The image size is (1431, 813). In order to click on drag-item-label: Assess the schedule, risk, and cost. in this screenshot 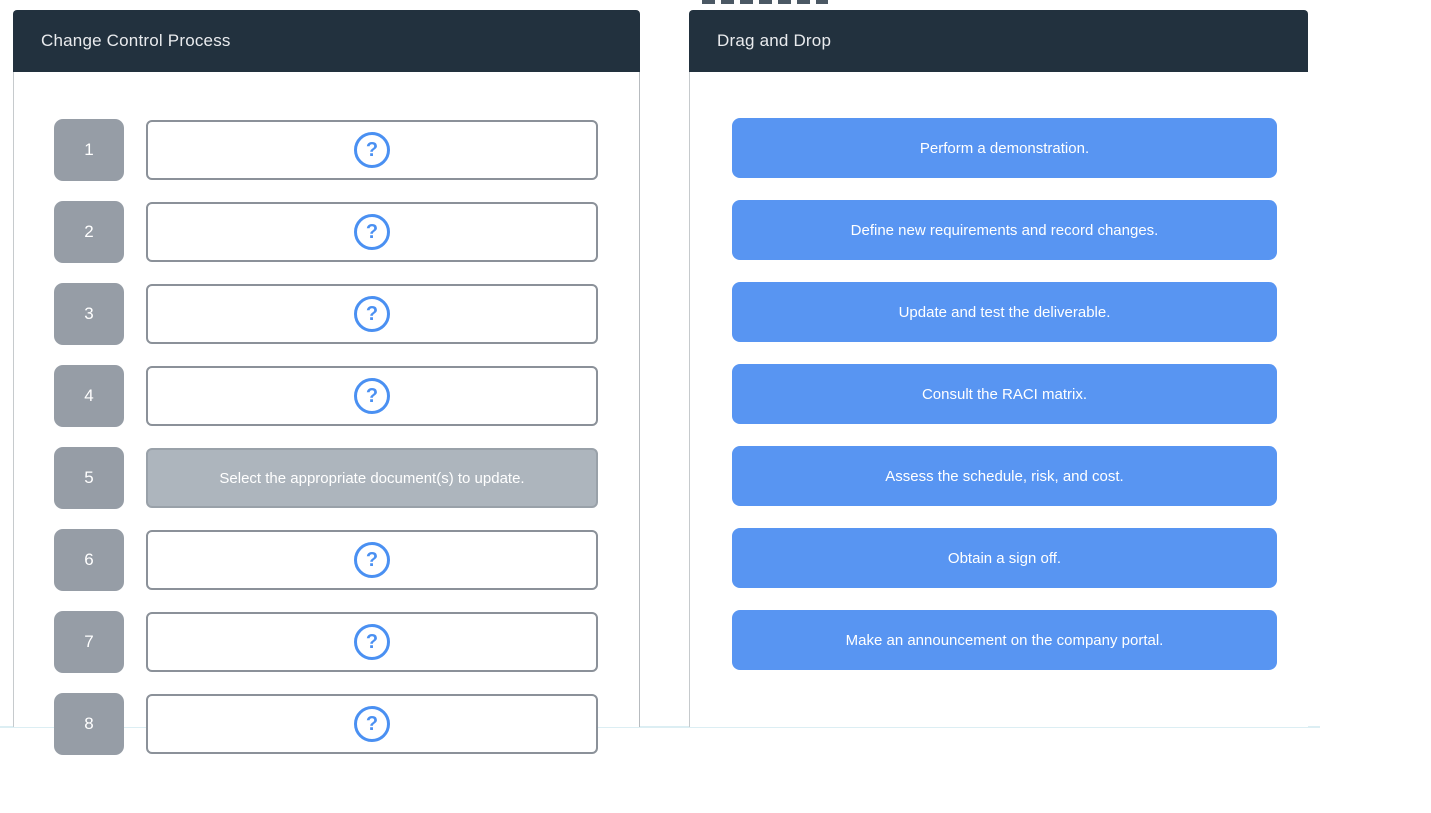, I will do `click(1004, 476)`.